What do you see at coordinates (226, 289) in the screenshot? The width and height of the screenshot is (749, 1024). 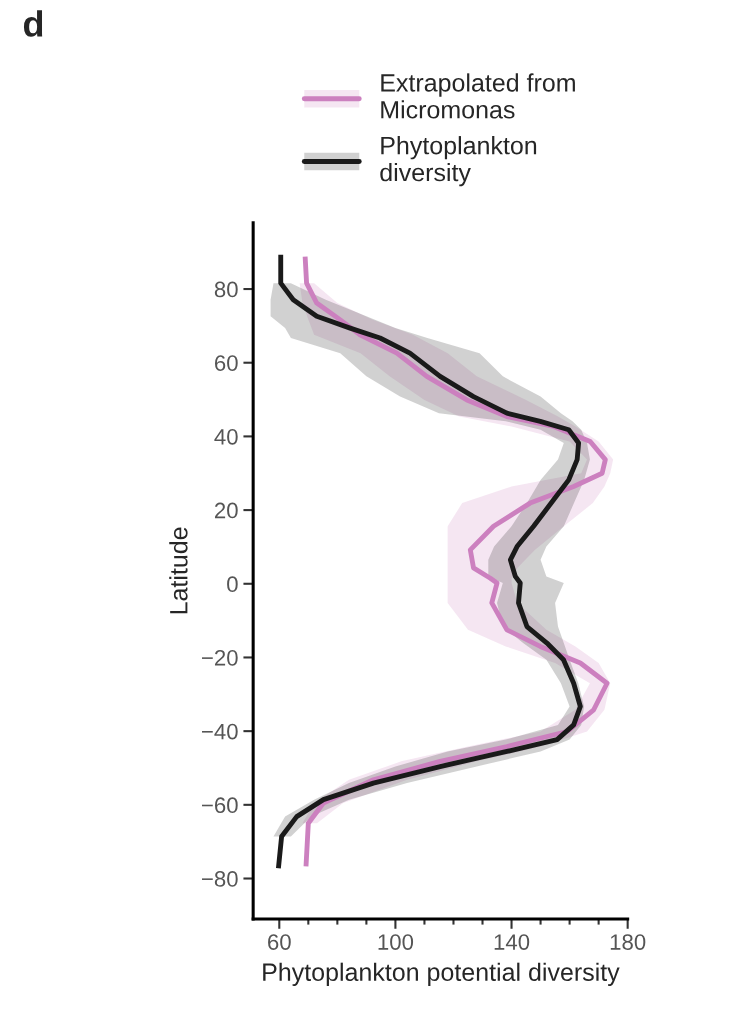 I see `y-tick-label: 80` at bounding box center [226, 289].